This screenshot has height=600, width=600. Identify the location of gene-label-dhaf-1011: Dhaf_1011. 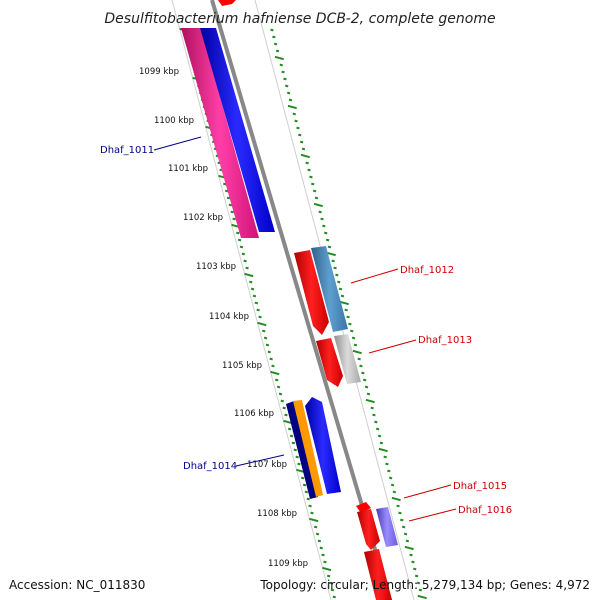
(127, 150).